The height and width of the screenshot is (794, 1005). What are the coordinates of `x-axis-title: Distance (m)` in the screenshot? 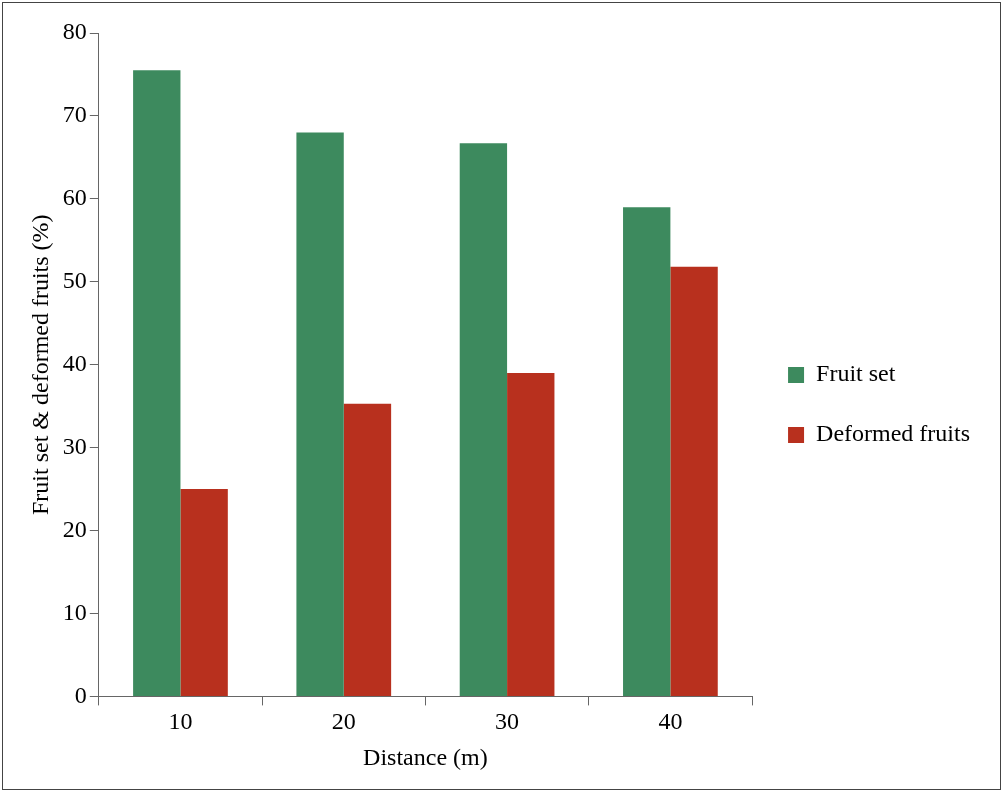 It's located at (425, 756).